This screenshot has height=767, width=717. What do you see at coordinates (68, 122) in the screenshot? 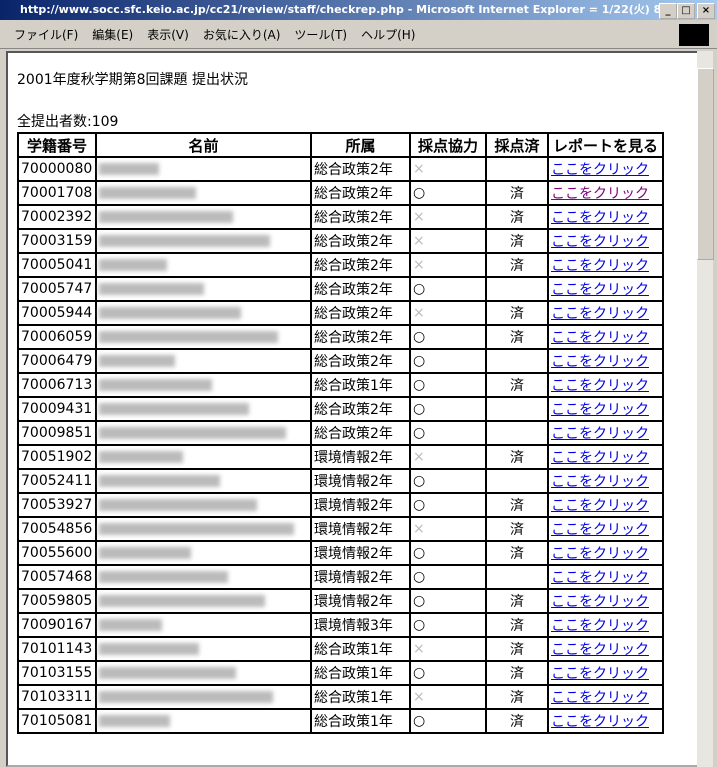
I see `total: 全提出者数:109` at bounding box center [68, 122].